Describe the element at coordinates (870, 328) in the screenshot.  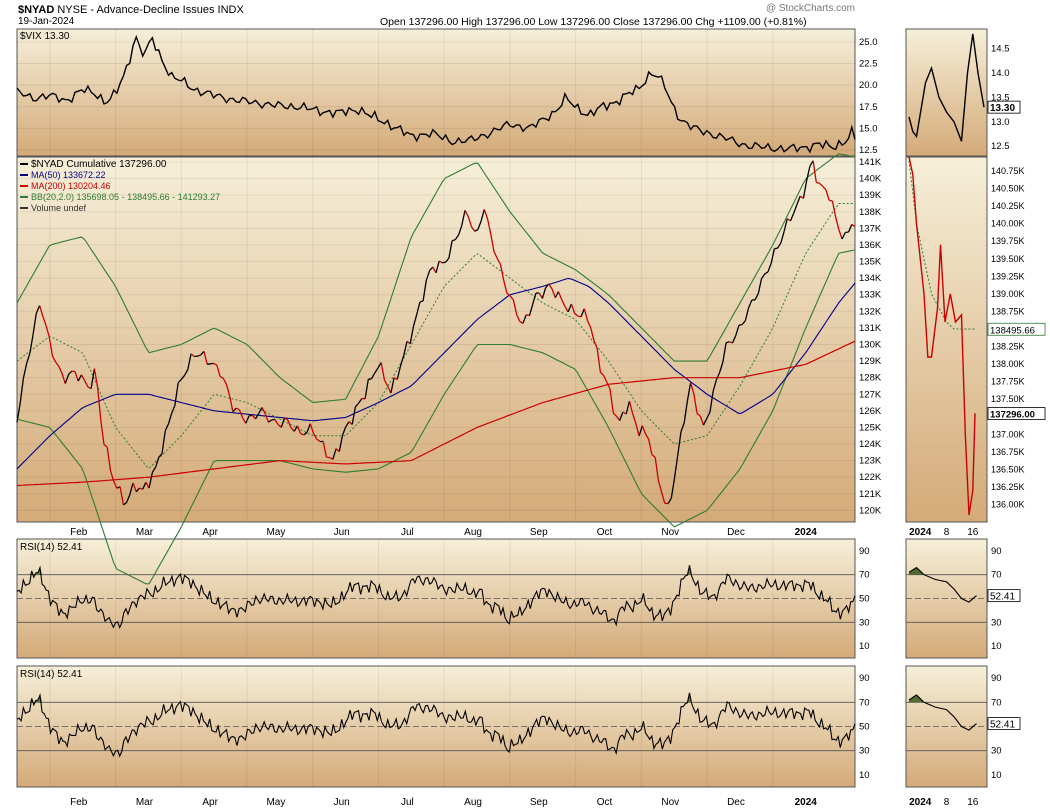
I see `price-tick-label: 131K` at that location.